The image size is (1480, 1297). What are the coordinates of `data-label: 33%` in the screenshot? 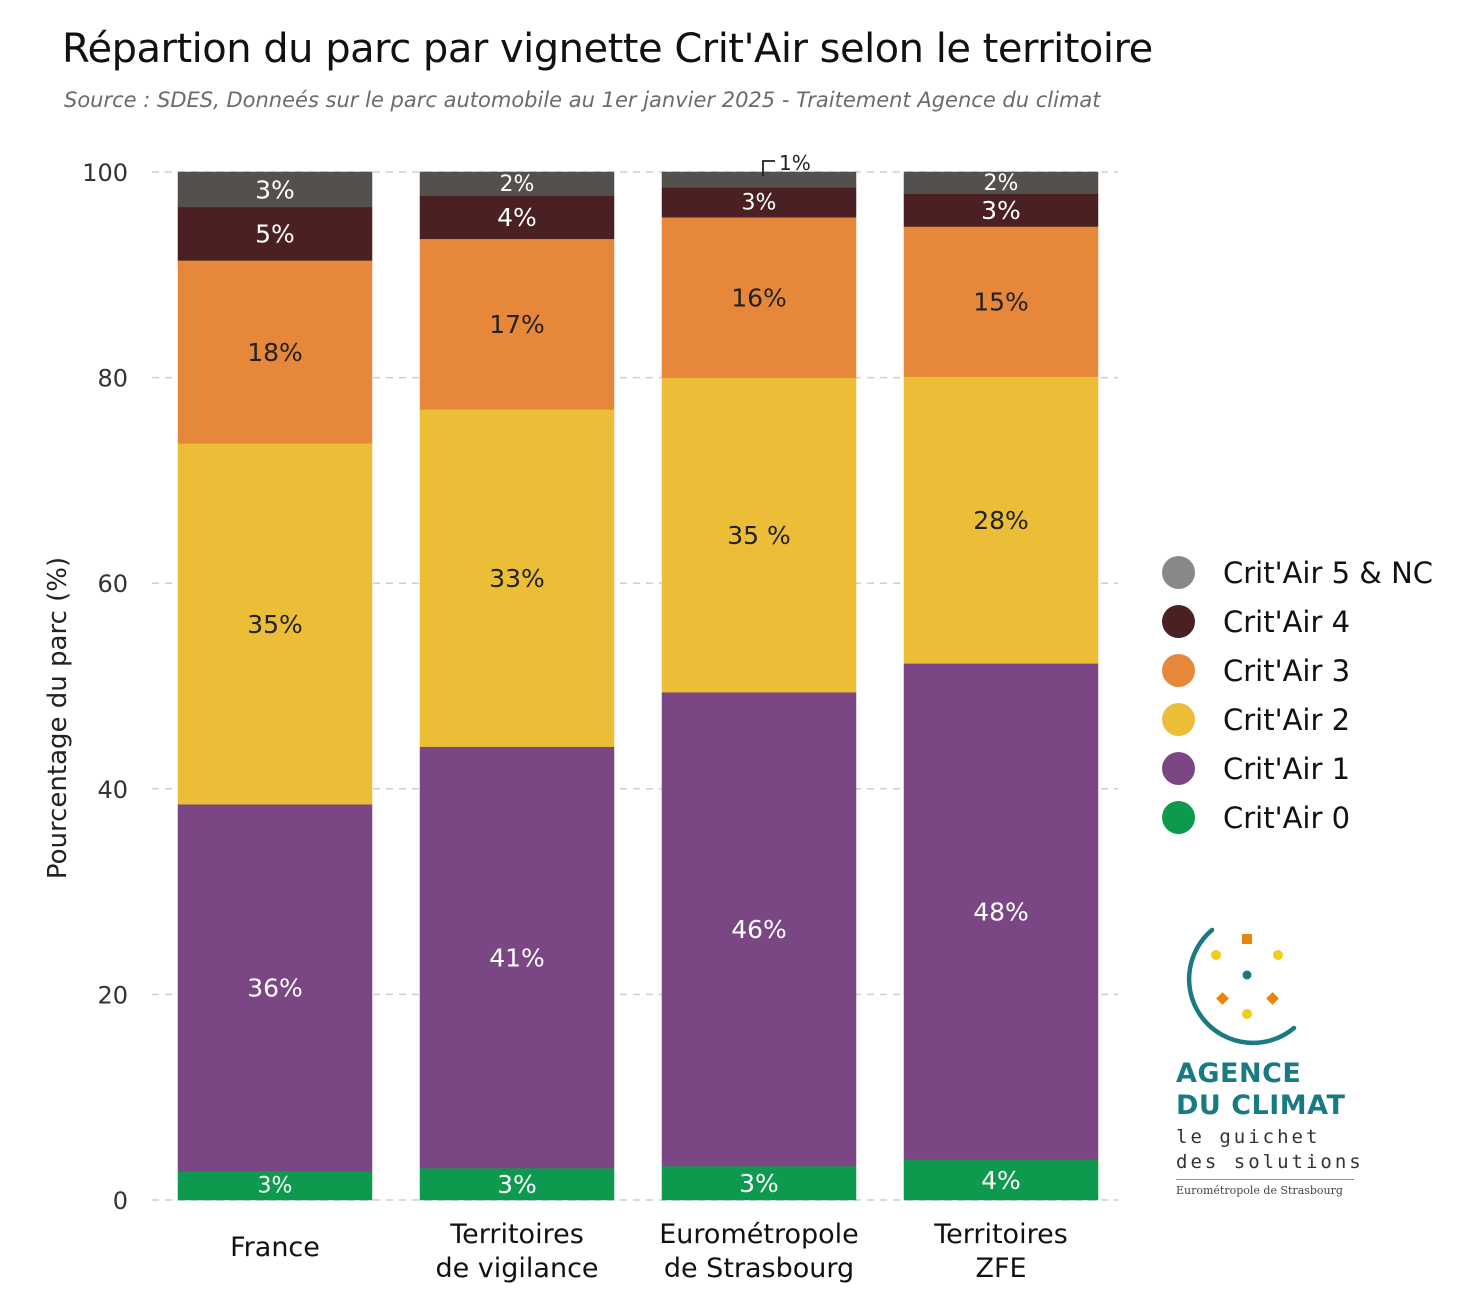 It's located at (517, 578).